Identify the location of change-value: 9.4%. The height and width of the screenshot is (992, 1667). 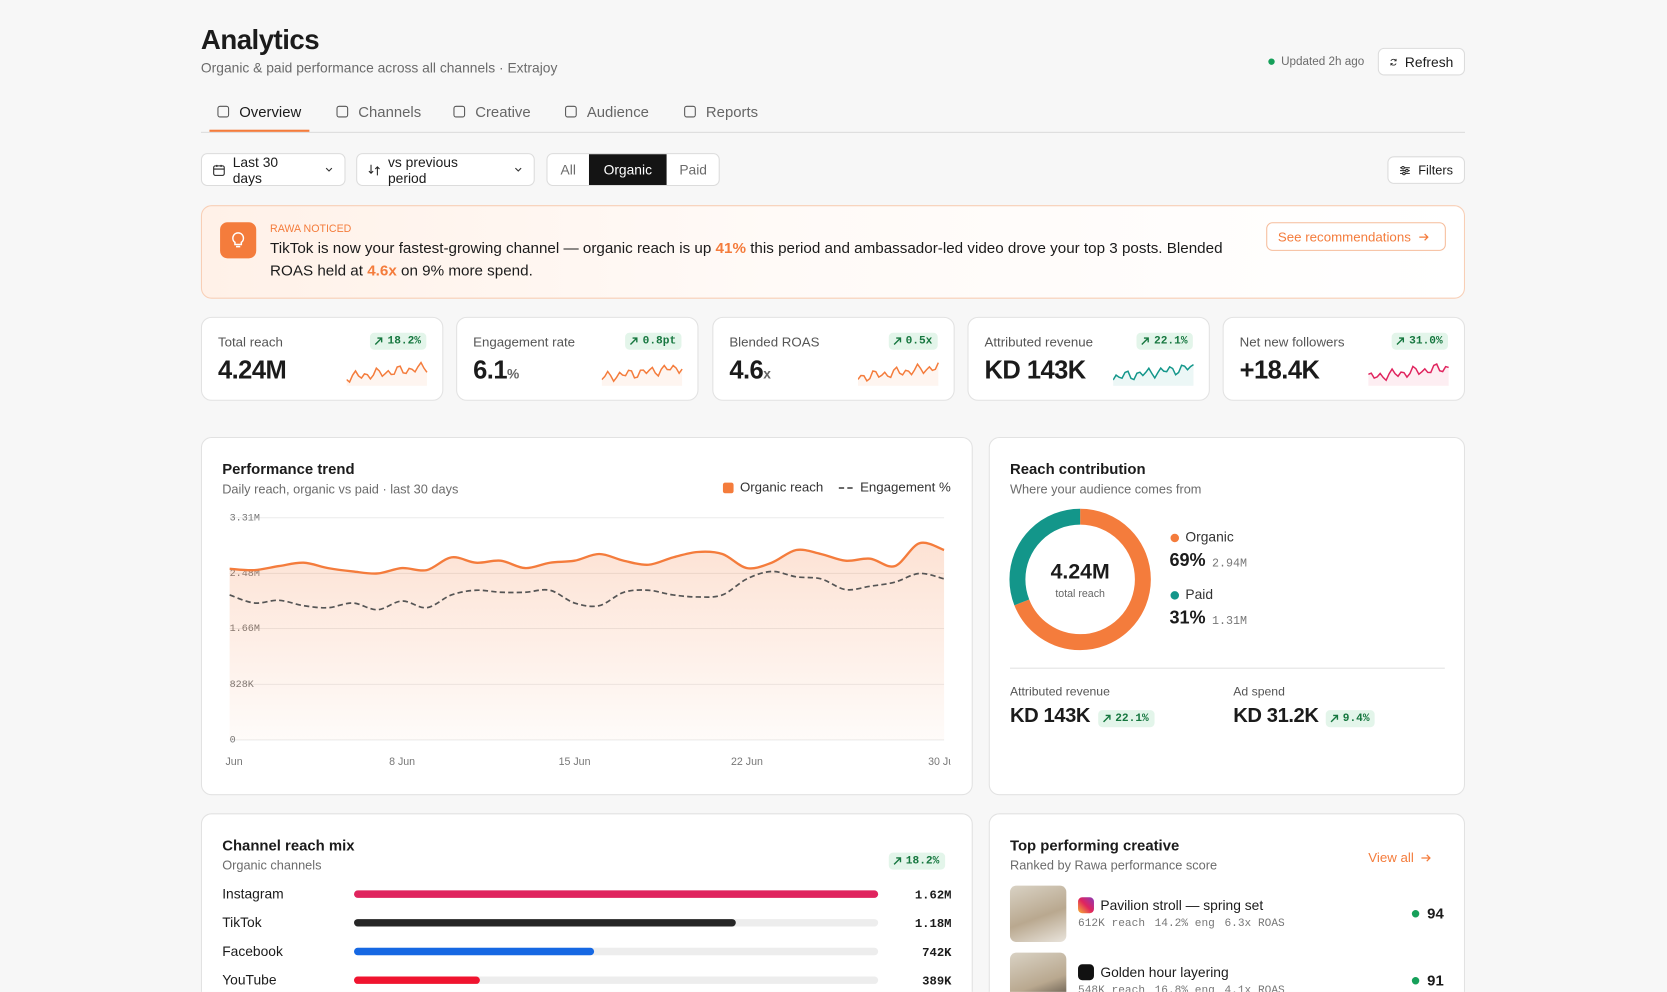
(1356, 719).